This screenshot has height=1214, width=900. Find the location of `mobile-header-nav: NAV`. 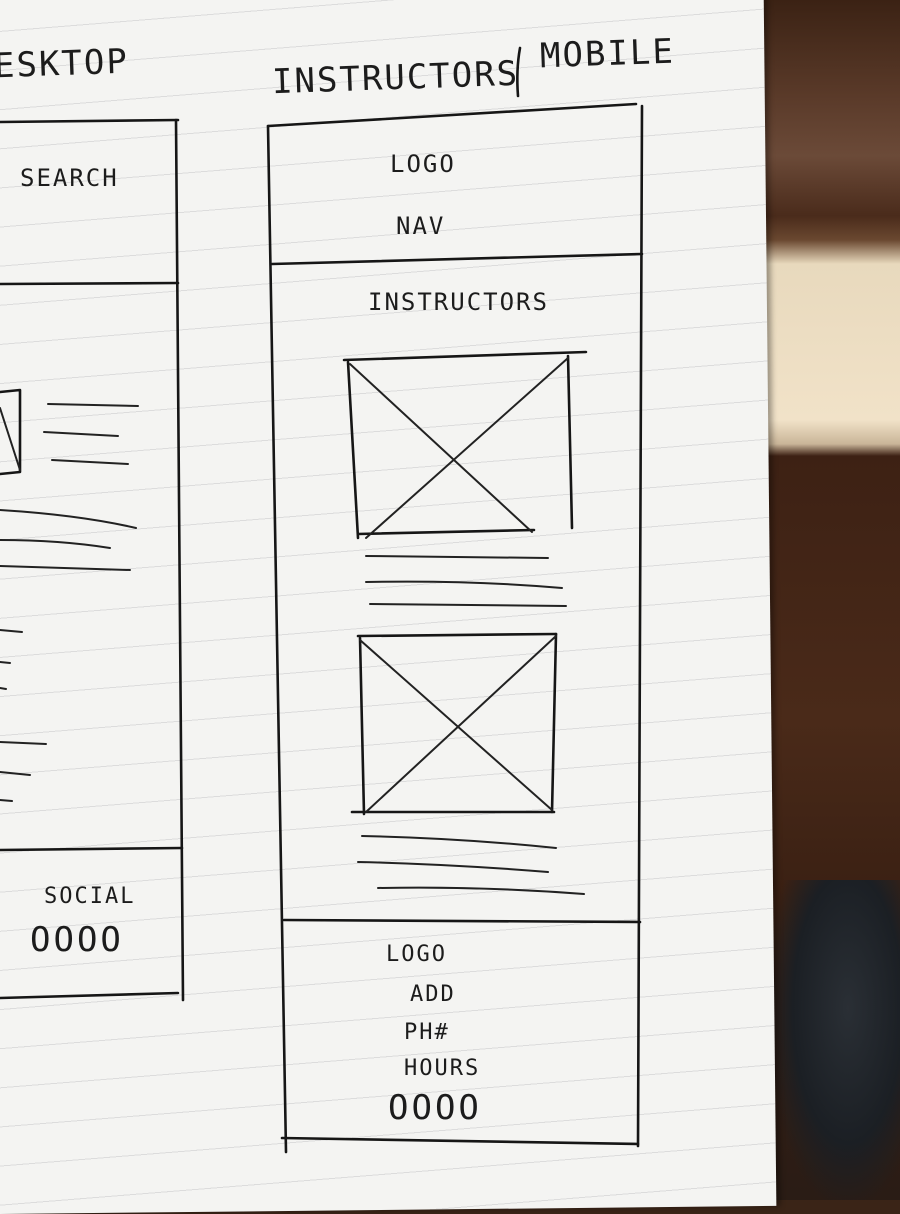

mobile-header-nav: NAV is located at coordinates (421, 226).